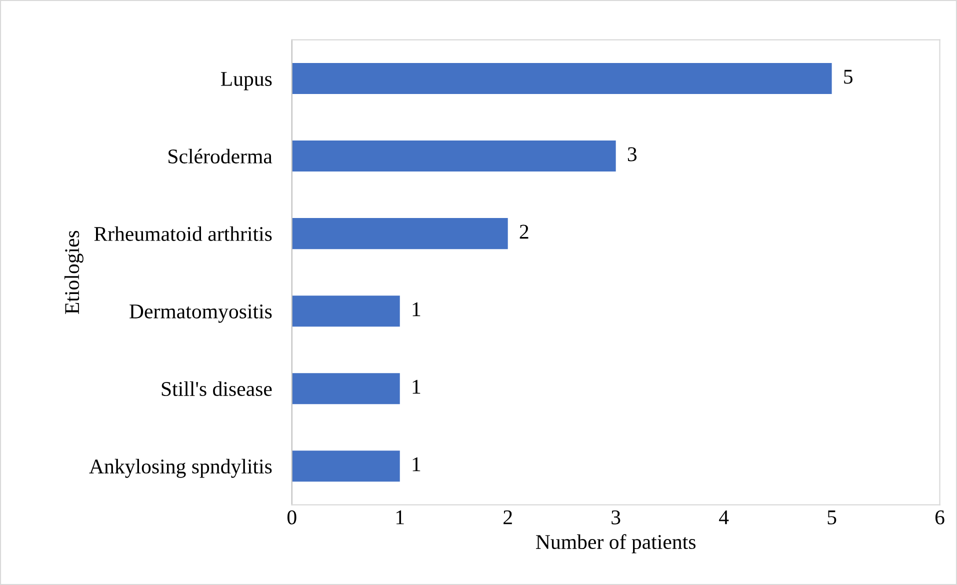  What do you see at coordinates (616, 544) in the screenshot?
I see `x-axis-title: Number of patients` at bounding box center [616, 544].